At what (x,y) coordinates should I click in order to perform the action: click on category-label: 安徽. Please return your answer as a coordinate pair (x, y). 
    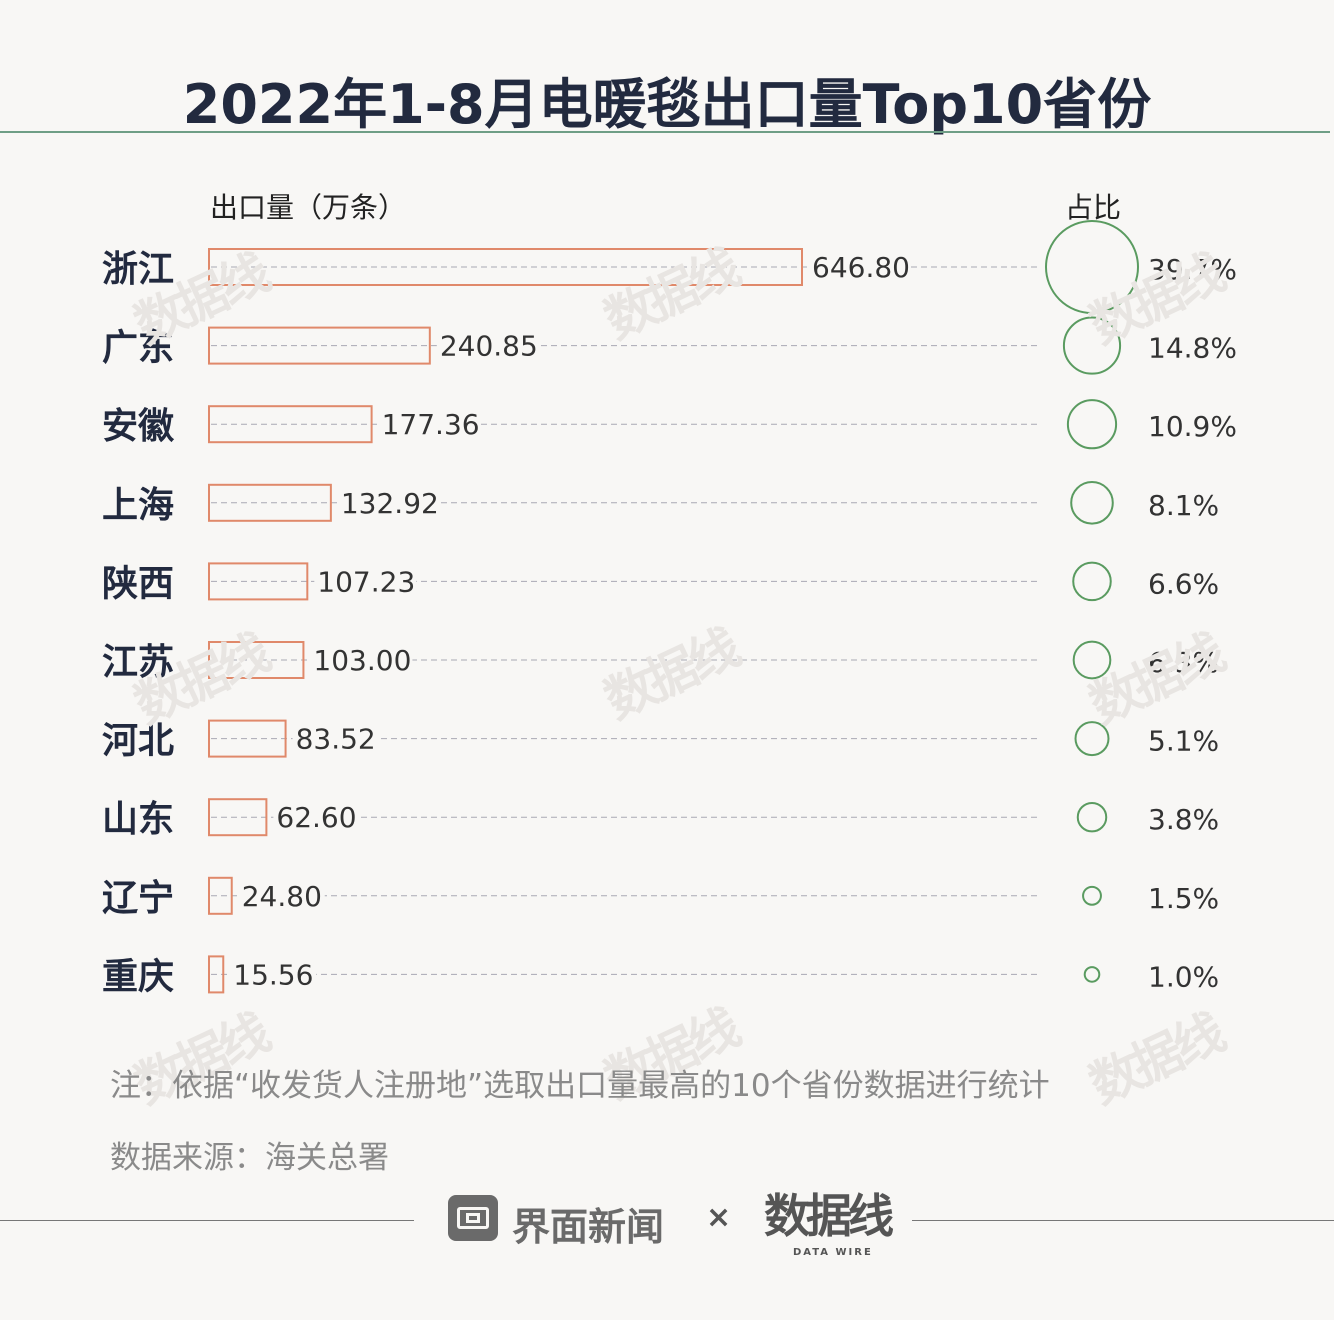
    Looking at the image, I should click on (138, 426).